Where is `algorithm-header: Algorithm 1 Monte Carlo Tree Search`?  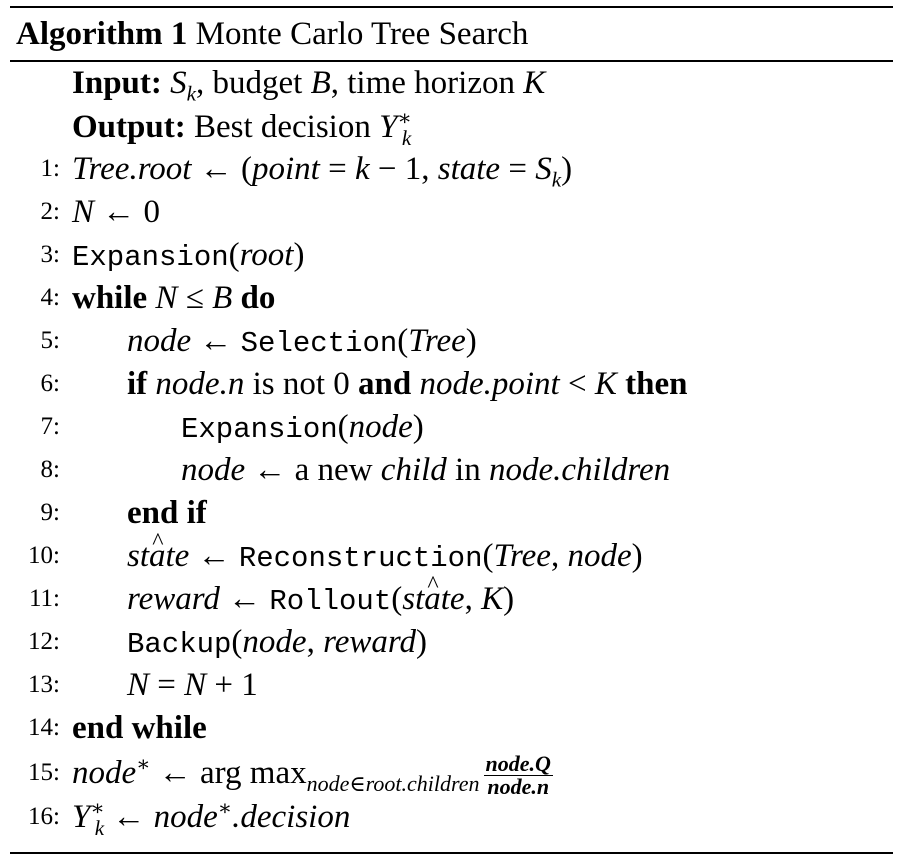
algorithm-header: Algorithm 1 Monte Carlo Tree Search is located at coordinates (272, 34).